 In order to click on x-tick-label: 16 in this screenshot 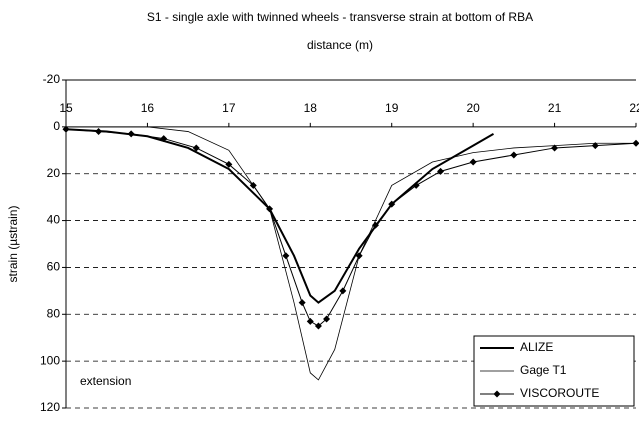, I will do `click(148, 108)`.